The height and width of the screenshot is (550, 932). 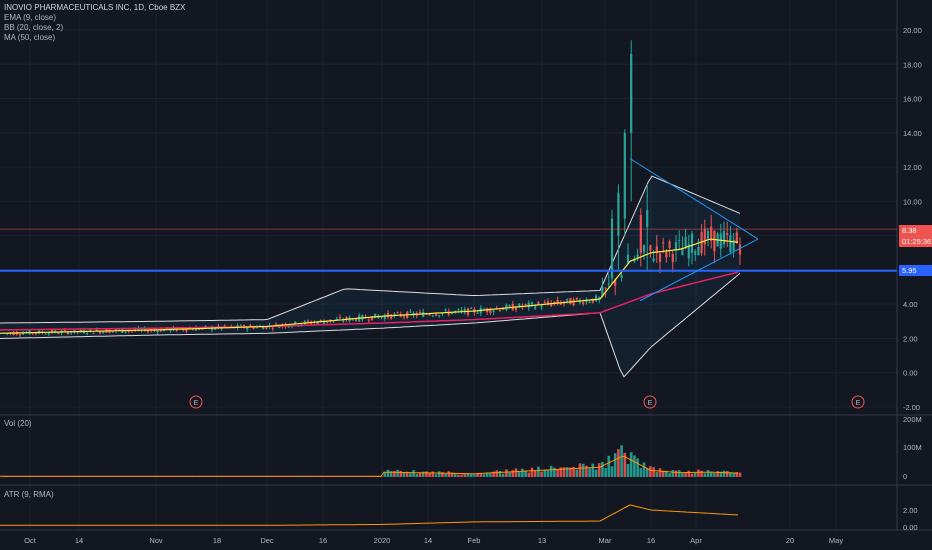 I want to click on indicator-ema-label: EMA (9, close), so click(x=30, y=17).